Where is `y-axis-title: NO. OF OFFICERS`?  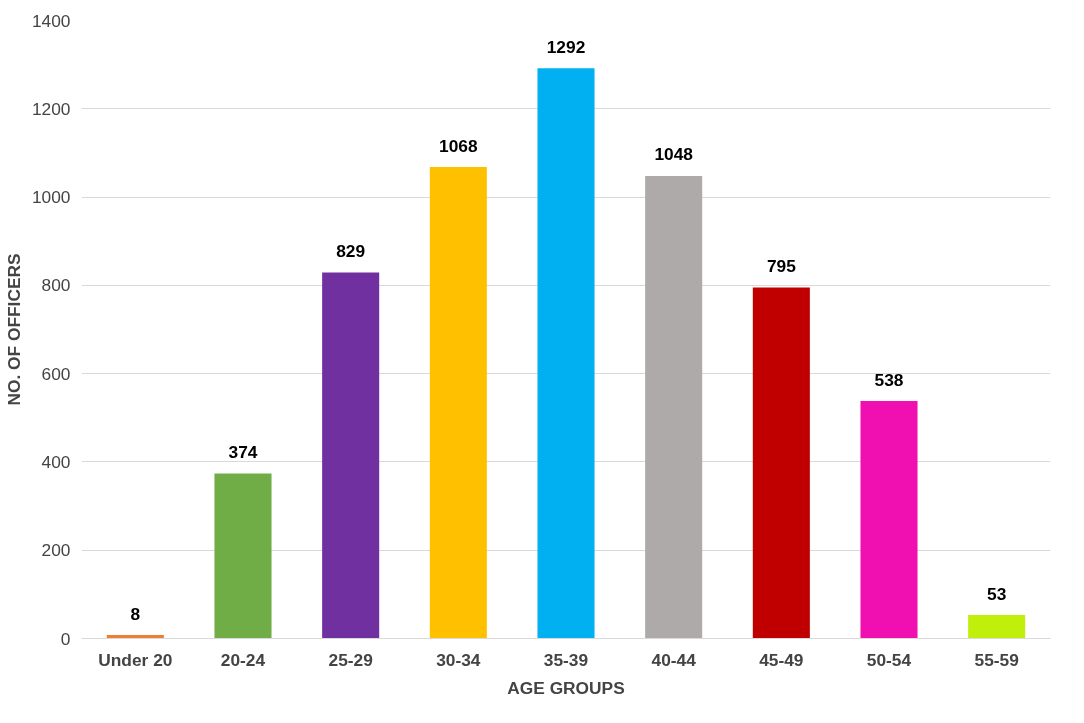
y-axis-title: NO. OF OFFICERS is located at coordinates (13, 329).